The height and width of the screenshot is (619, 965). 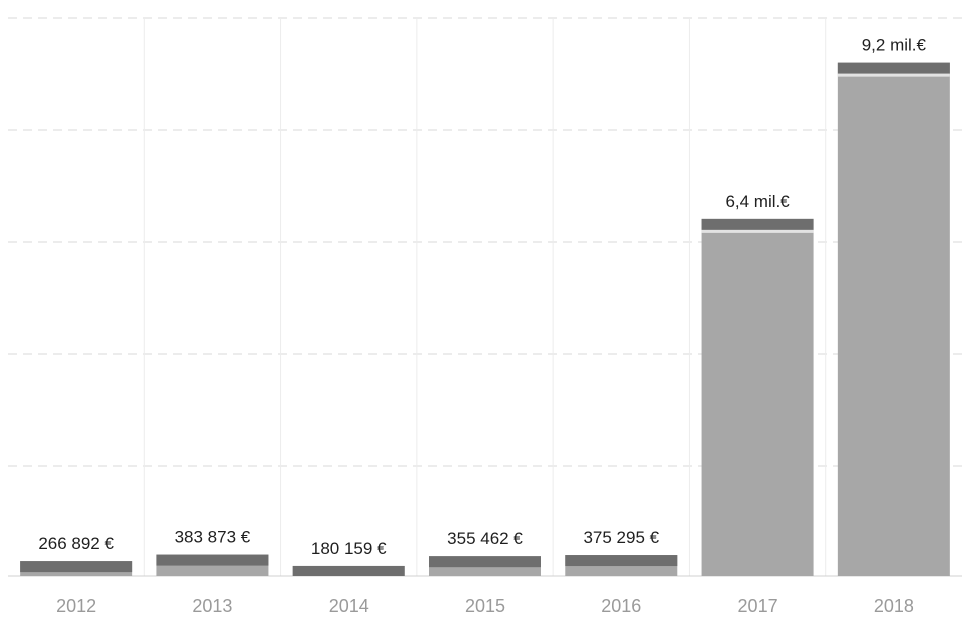 What do you see at coordinates (893, 319) in the screenshot?
I see `bar-2018` at bounding box center [893, 319].